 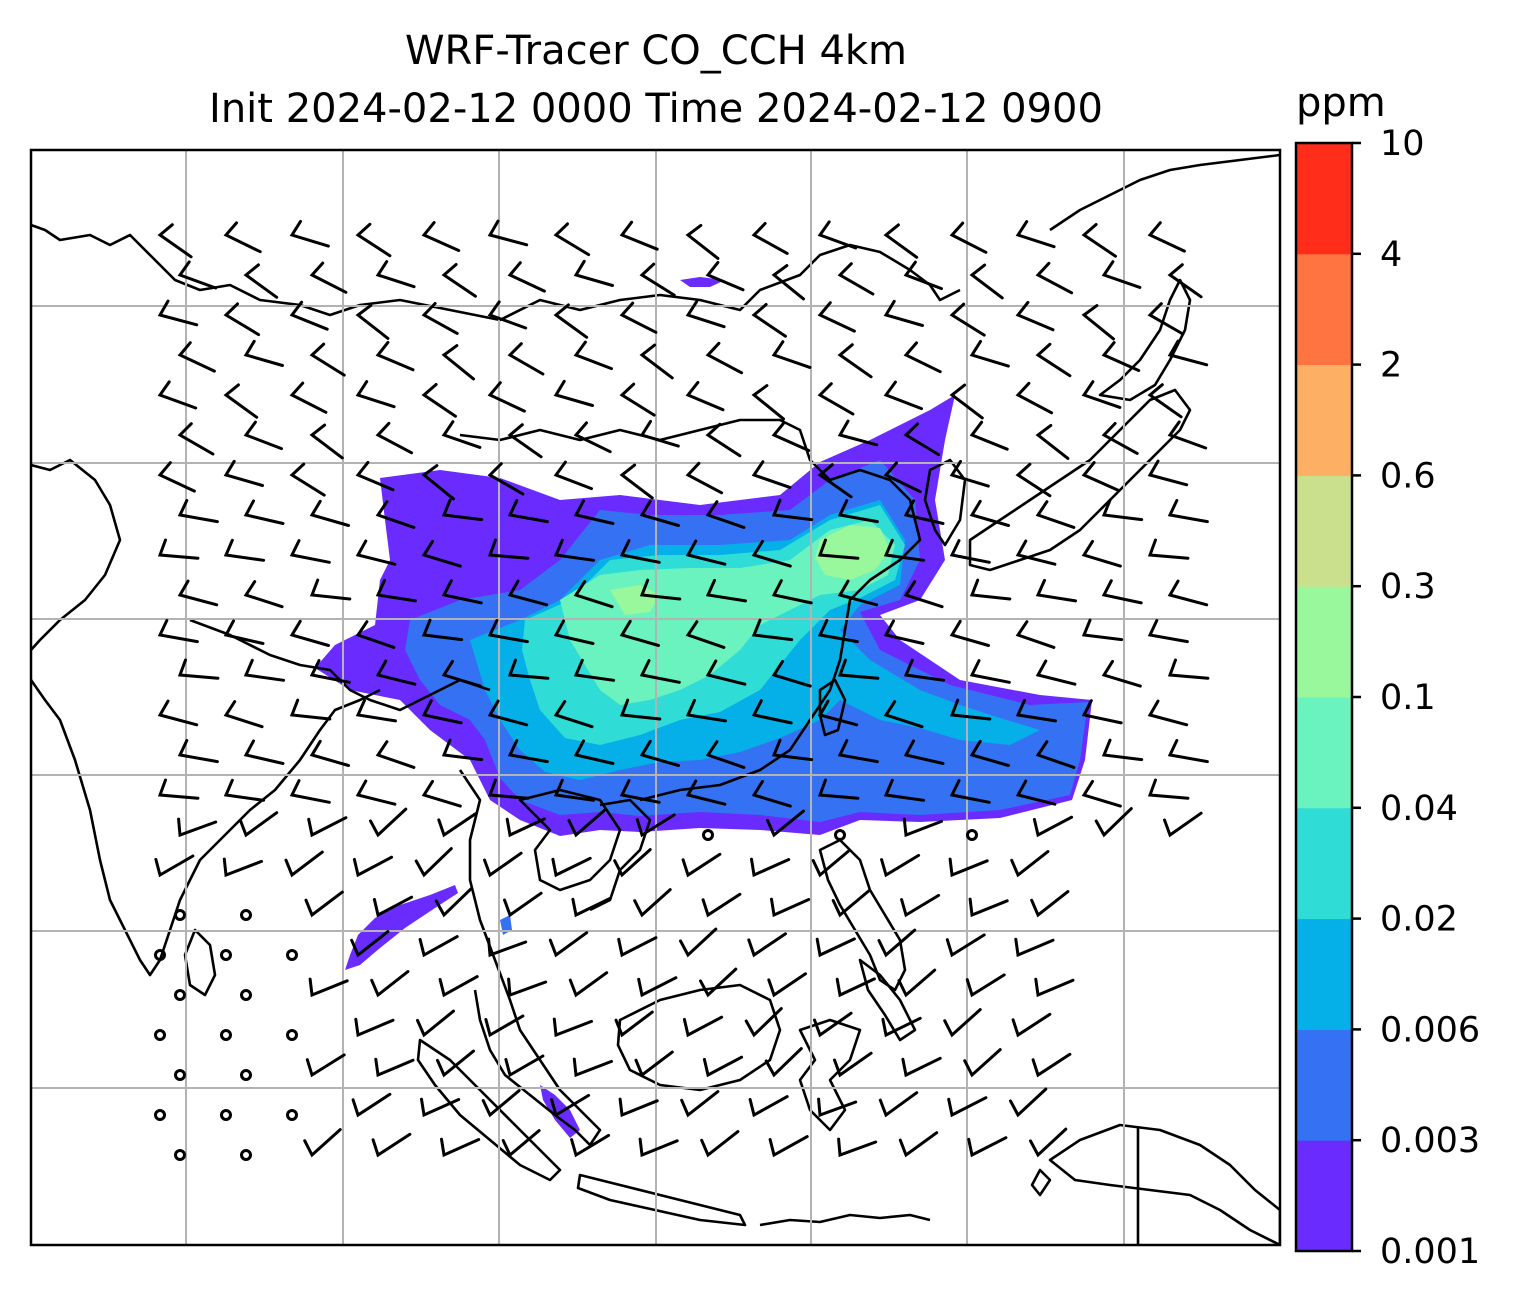 I want to click on colorbar-tick-label: 2, so click(x=1391, y=366).